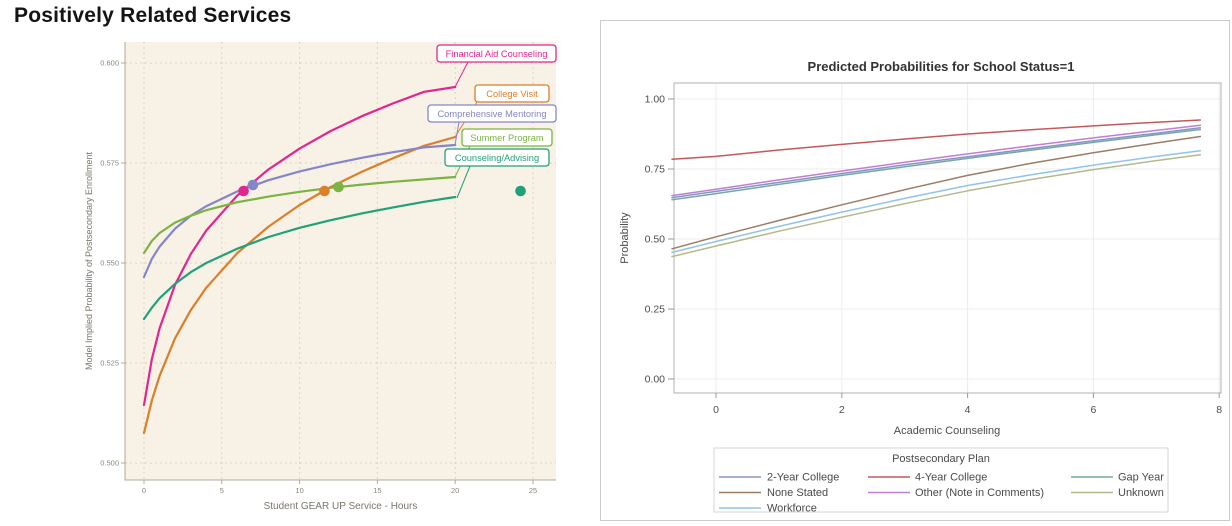 This screenshot has height=526, width=1232. I want to click on legend-label: None Stated, so click(797, 493).